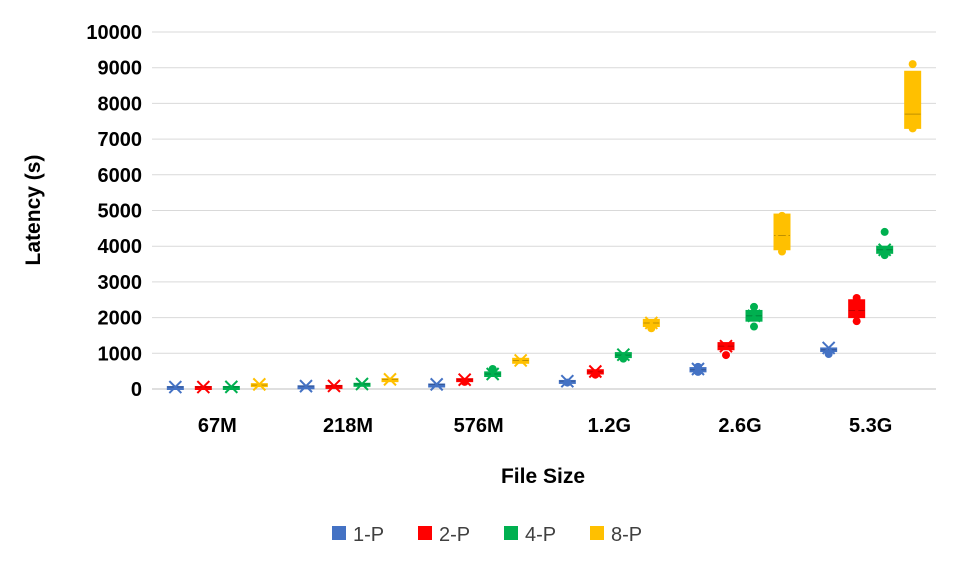 The height and width of the screenshot is (581, 977). What do you see at coordinates (120, 247) in the screenshot?
I see `y-tick-label: 4000` at bounding box center [120, 247].